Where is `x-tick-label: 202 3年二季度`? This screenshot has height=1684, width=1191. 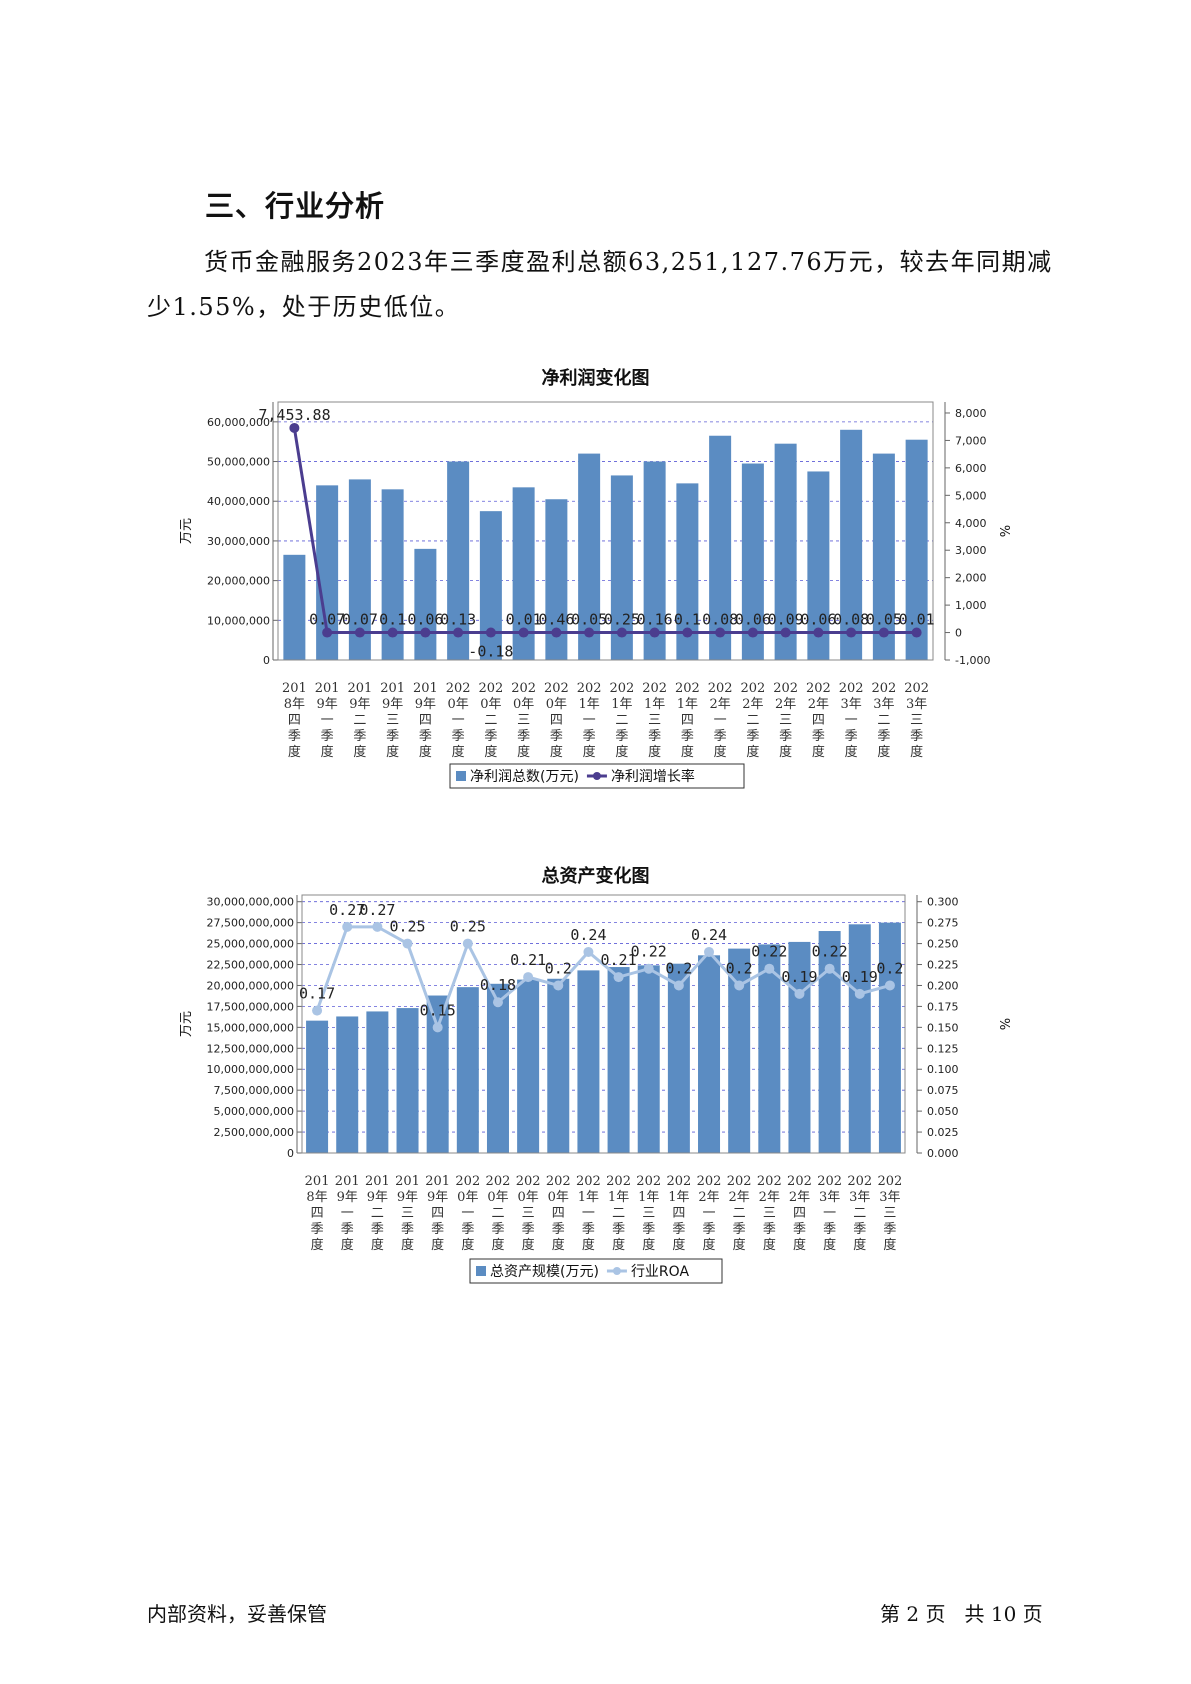
x-tick-label: 202 3年二季度 is located at coordinates (883, 720).